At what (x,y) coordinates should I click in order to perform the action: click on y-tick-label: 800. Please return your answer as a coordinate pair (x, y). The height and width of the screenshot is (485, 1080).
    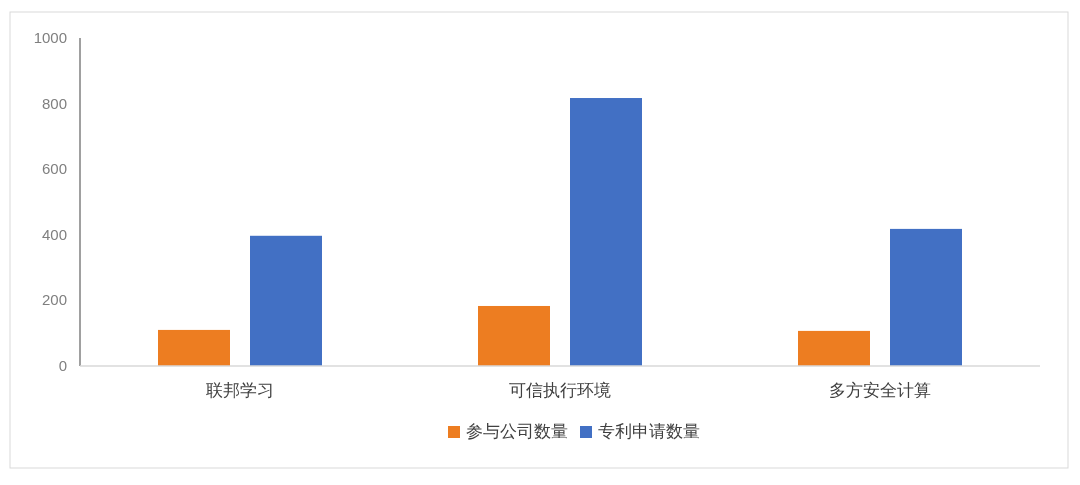
    Looking at the image, I should click on (54, 103).